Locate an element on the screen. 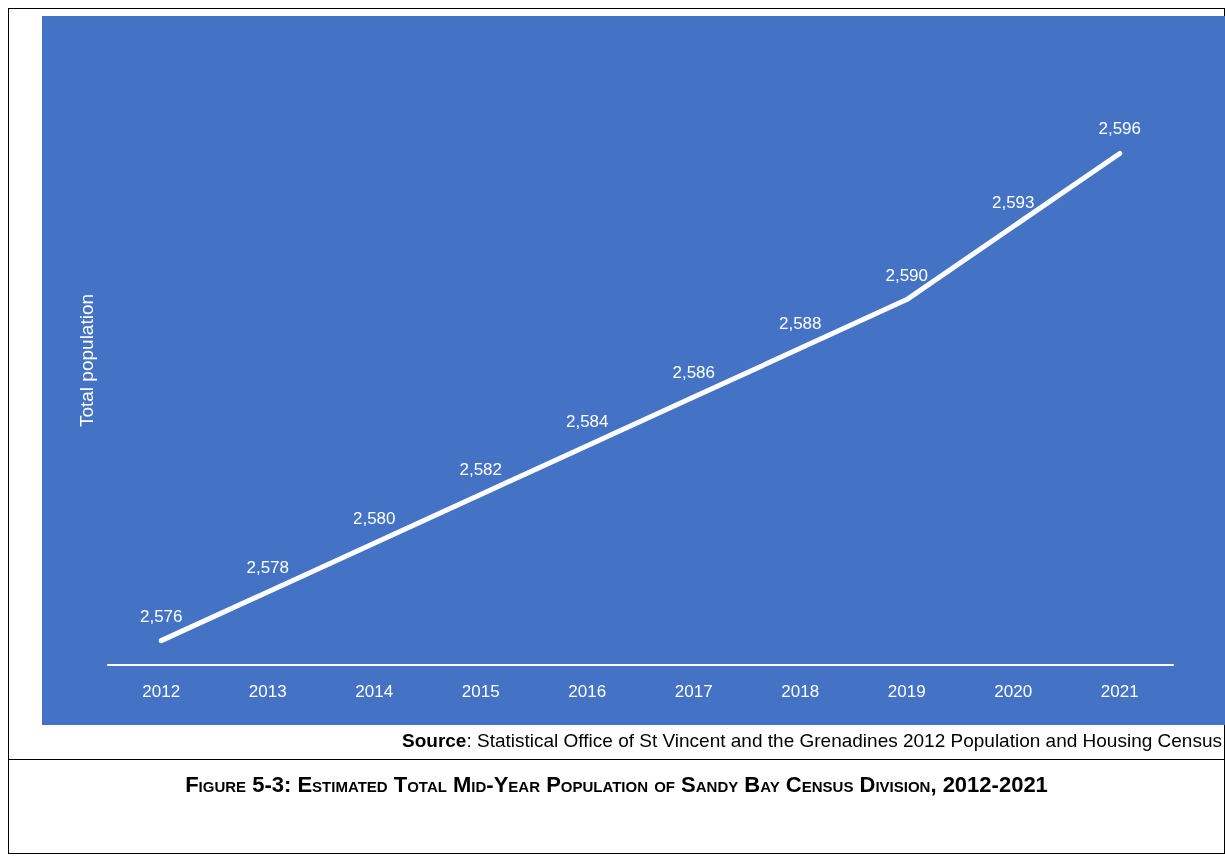 Image resolution: width=1225 pixels, height=856 pixels. x-tick-label: 2012 is located at coordinates (161, 691).